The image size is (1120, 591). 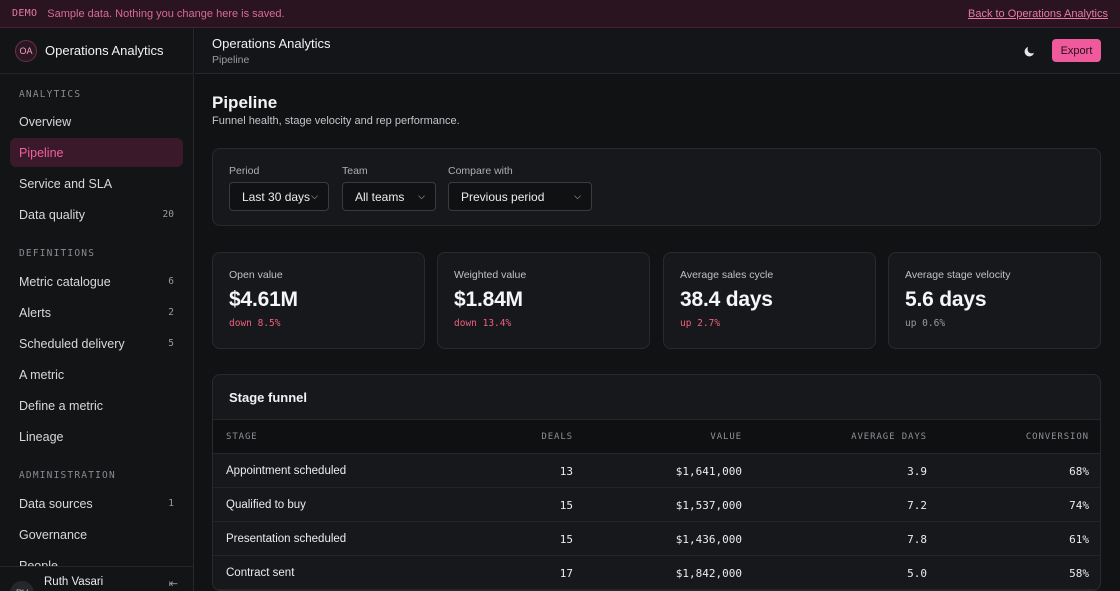 I want to click on sidebar-item-label: Scheduled delivery, so click(x=72, y=343).